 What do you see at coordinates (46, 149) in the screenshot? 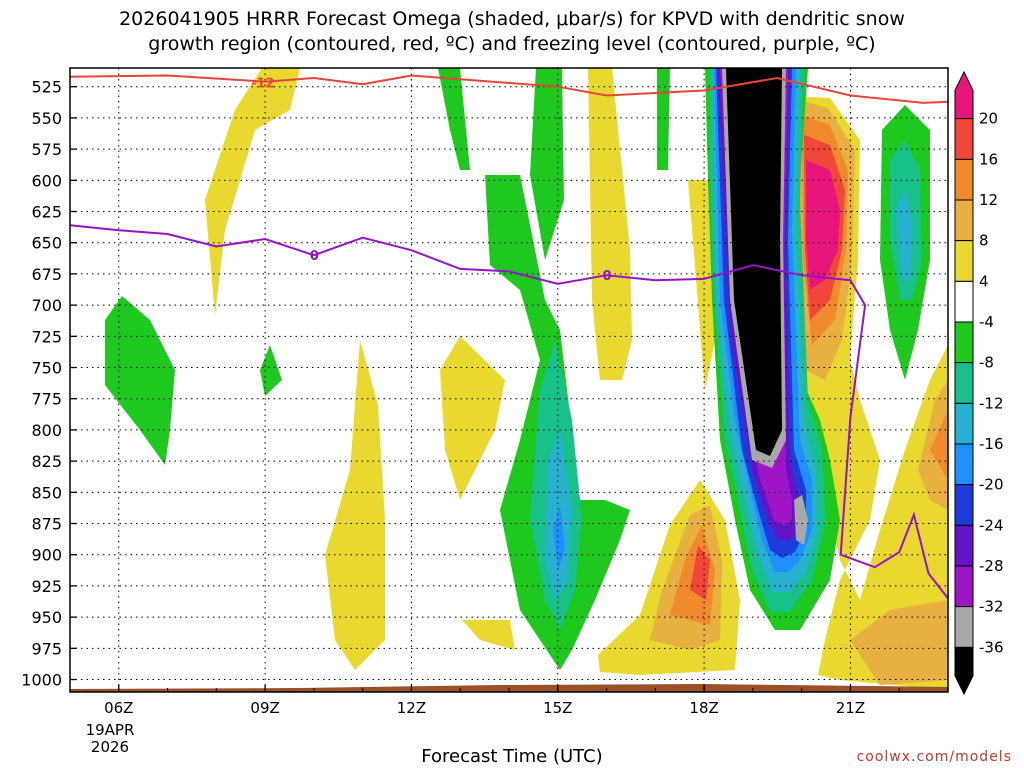
I see `y-tick-label: 575` at bounding box center [46, 149].